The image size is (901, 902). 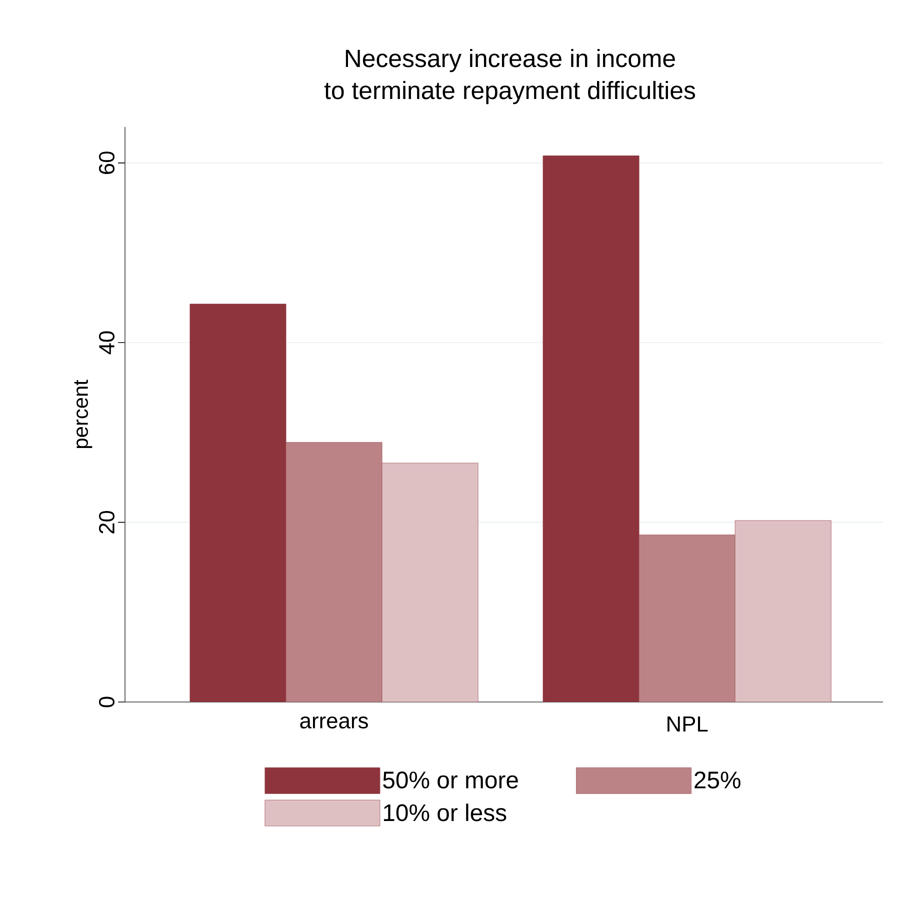 I want to click on y-tick-label: 20, so click(x=106, y=522).